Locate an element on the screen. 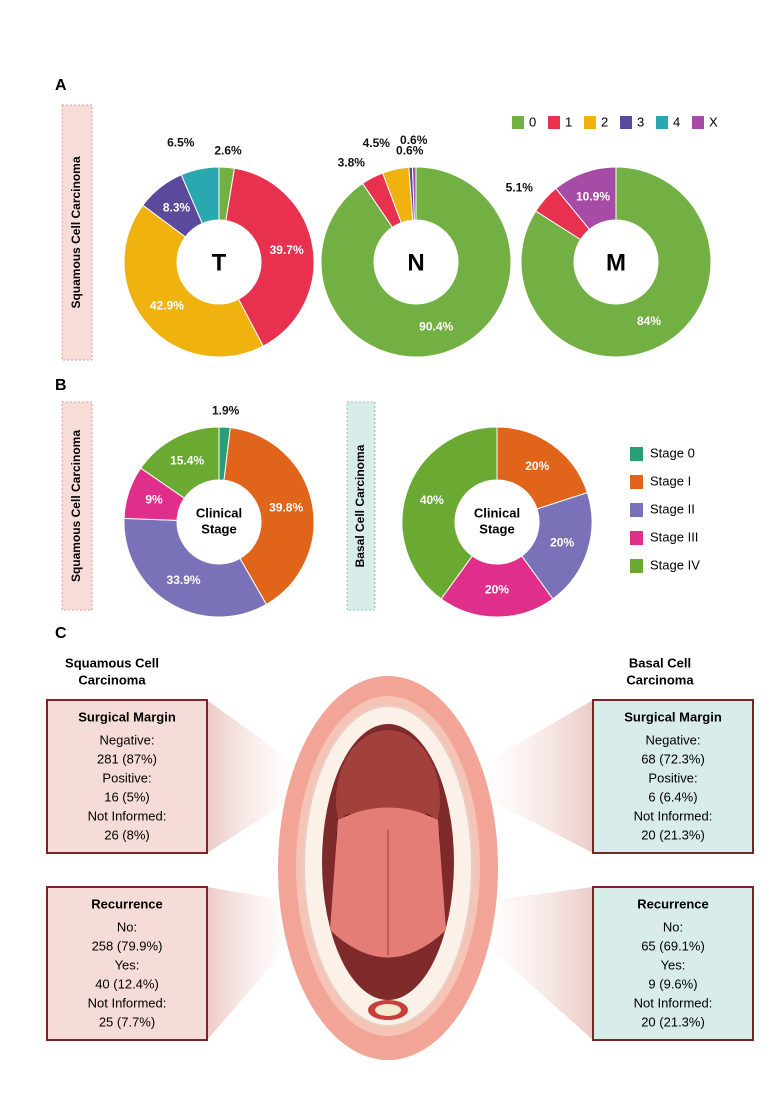 This screenshot has height=1101, width=774. value-label: 39.8% is located at coordinates (286, 507).